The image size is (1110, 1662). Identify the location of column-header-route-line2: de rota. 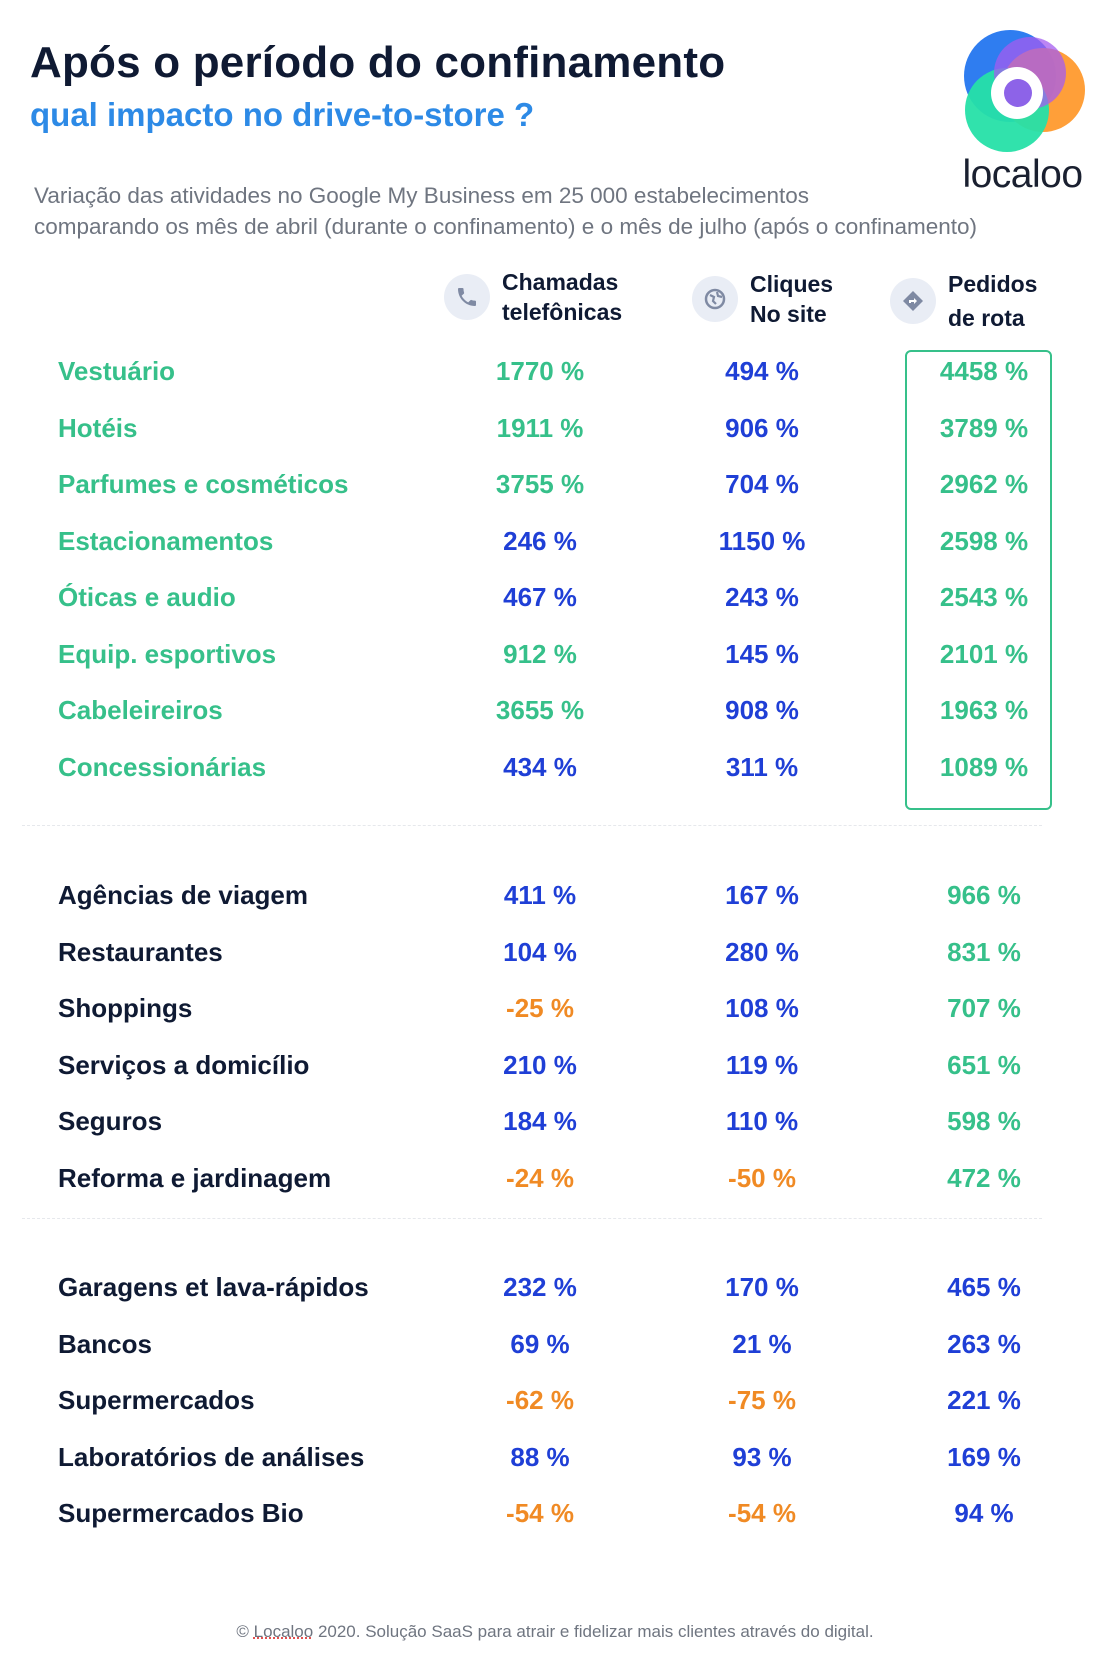
(986, 318).